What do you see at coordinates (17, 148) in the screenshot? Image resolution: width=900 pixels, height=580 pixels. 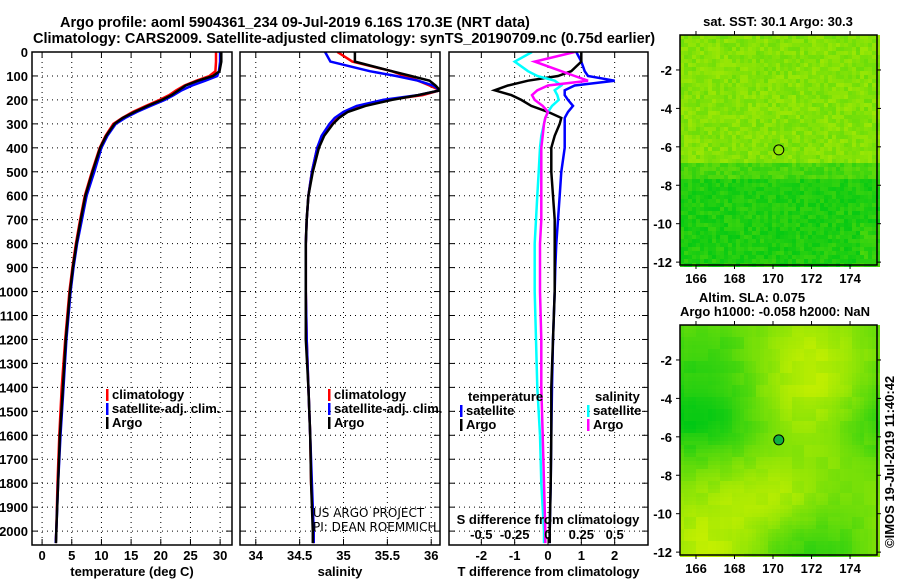 I see `y-tick-label: 400` at bounding box center [17, 148].